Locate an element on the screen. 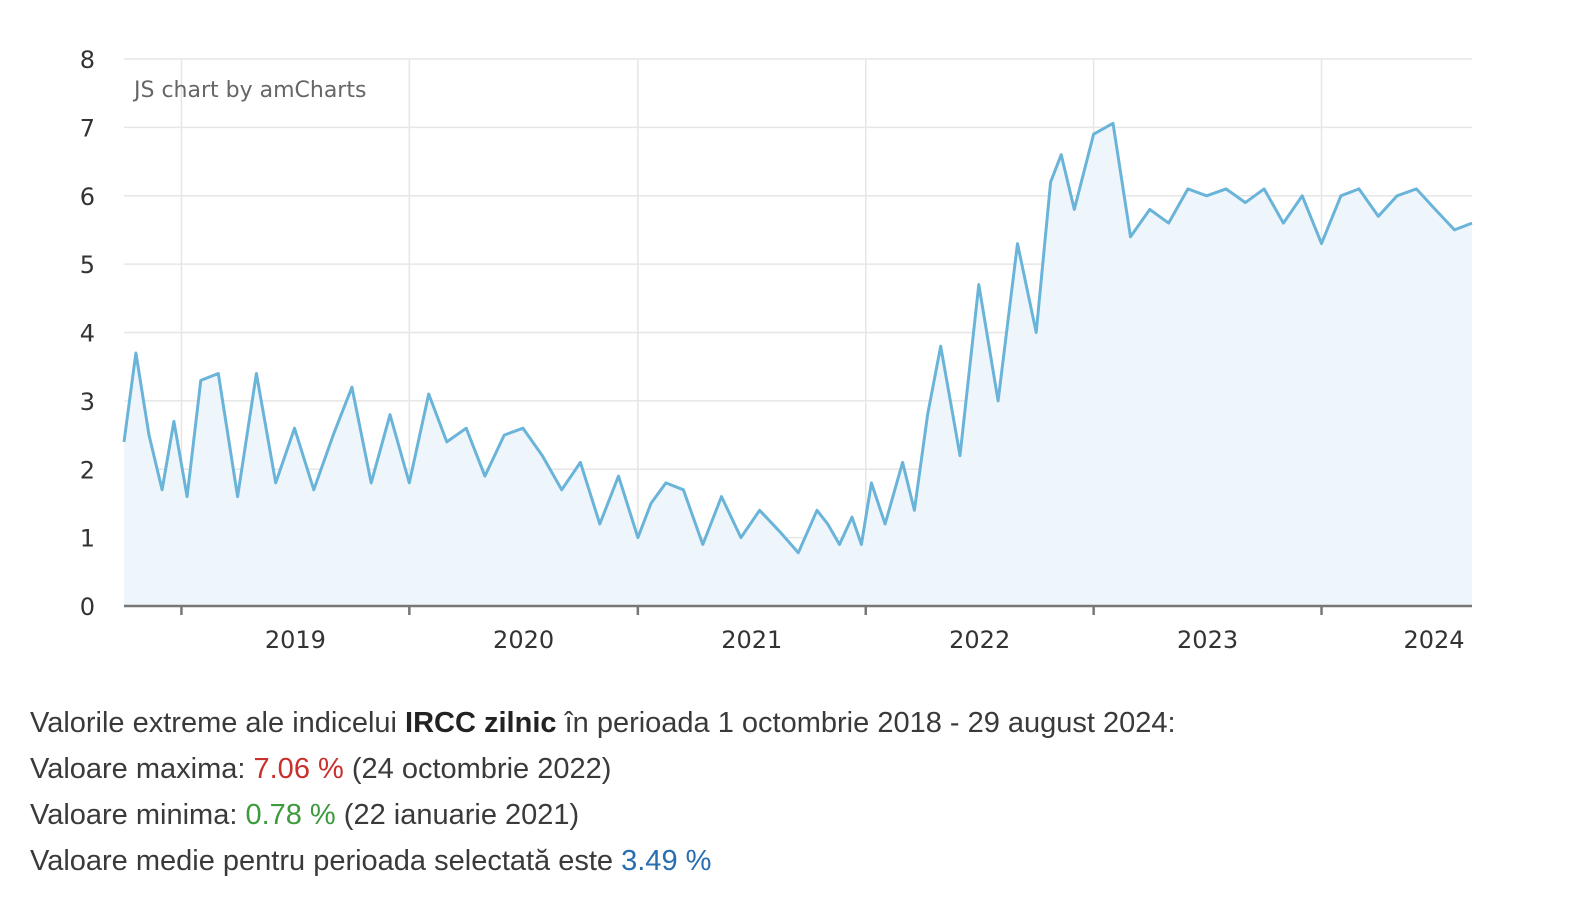  x-tick-label: 2023 is located at coordinates (1207, 640).